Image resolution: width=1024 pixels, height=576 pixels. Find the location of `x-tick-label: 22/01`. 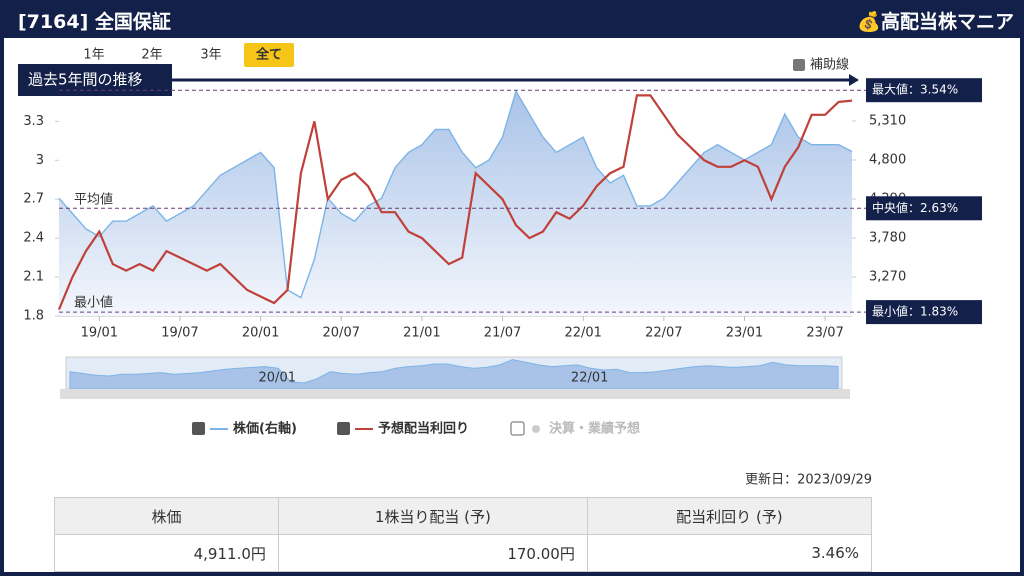

x-tick-label: 22/01 is located at coordinates (582, 333).